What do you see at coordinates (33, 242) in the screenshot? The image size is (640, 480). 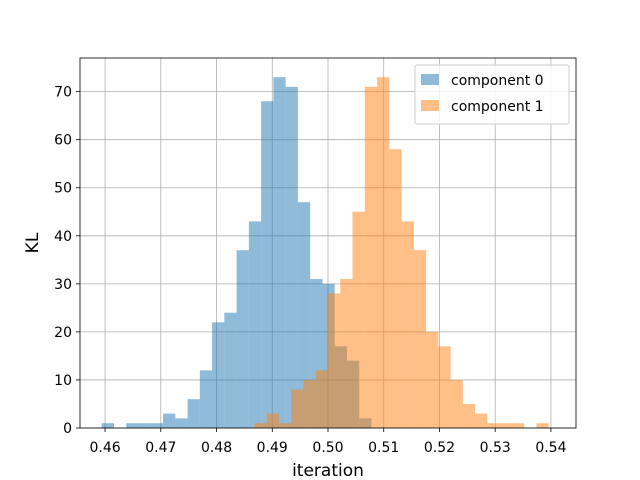 I see `y-axis-label: KL` at bounding box center [33, 242].